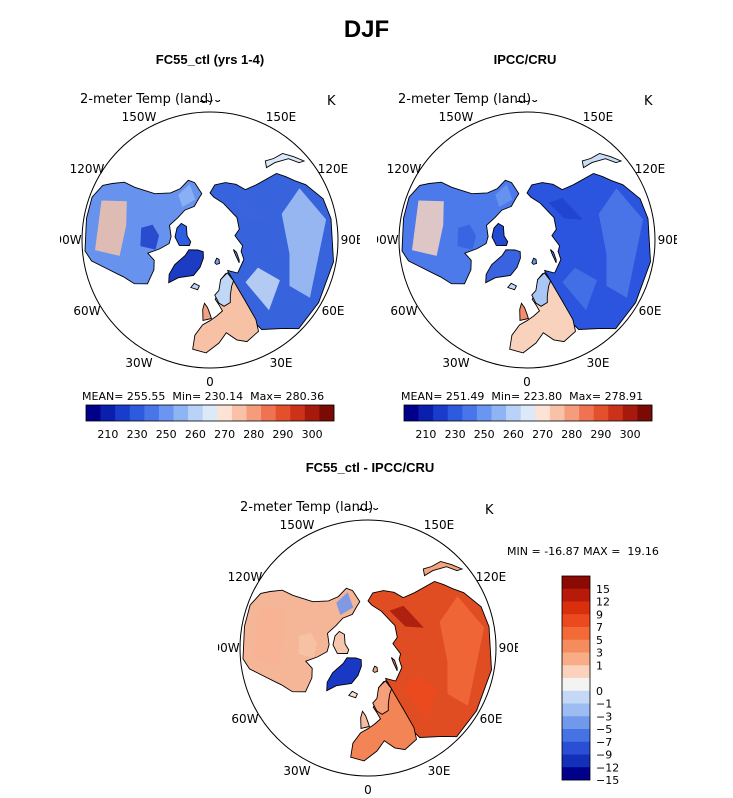 This screenshot has width=733, height=798. Describe the element at coordinates (506, 396) in the screenshot. I see `panel-2-min-label: Min=` at that location.